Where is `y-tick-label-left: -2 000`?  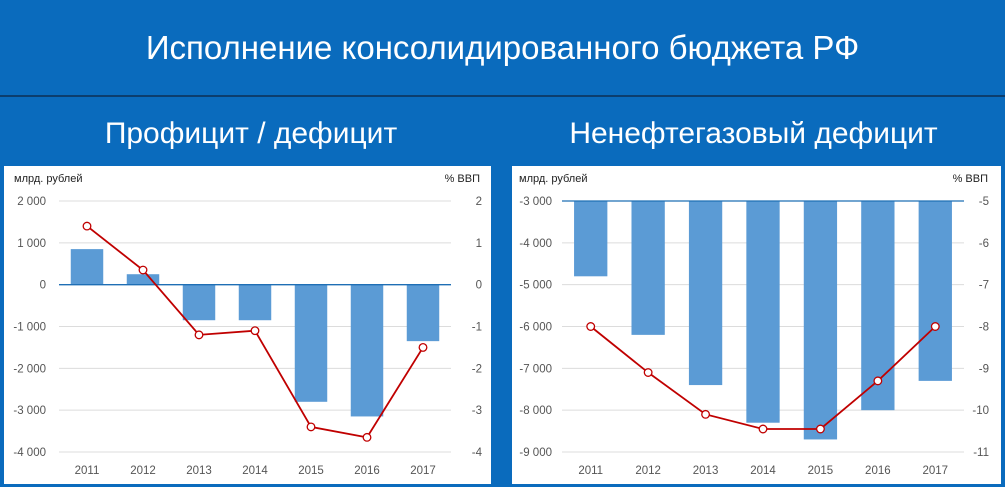 y-tick-label-left: -2 000 is located at coordinates (29, 369).